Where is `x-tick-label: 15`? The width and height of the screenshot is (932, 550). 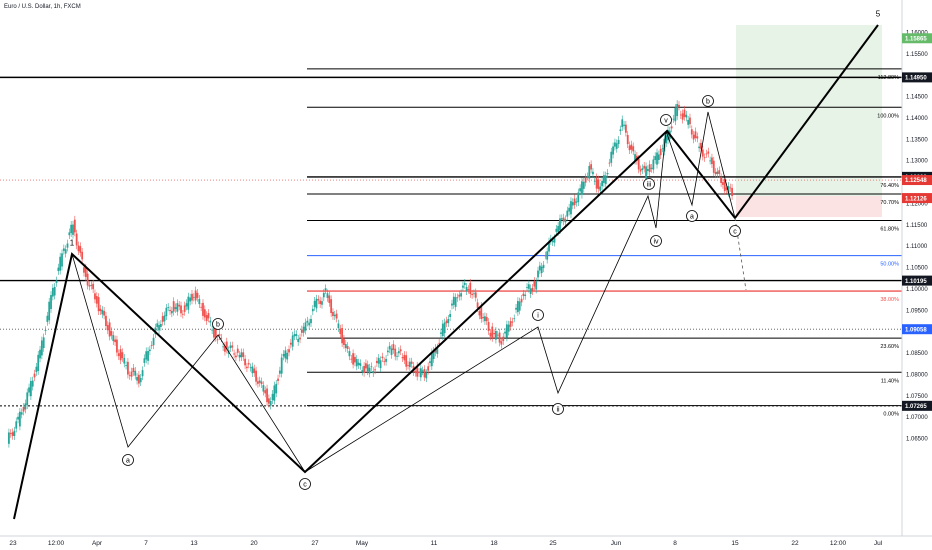
x-tick-label: 15 is located at coordinates (735, 543).